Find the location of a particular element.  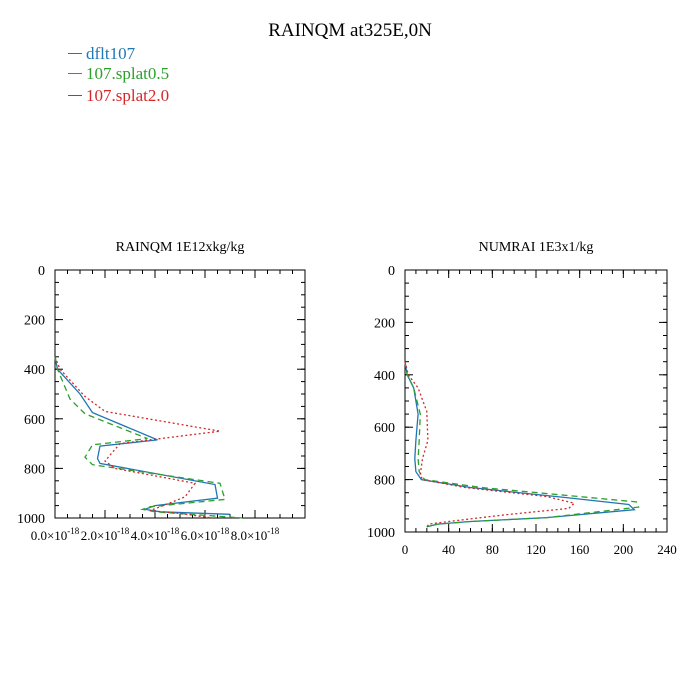

x-tick-label: 120 is located at coordinates (536, 549).